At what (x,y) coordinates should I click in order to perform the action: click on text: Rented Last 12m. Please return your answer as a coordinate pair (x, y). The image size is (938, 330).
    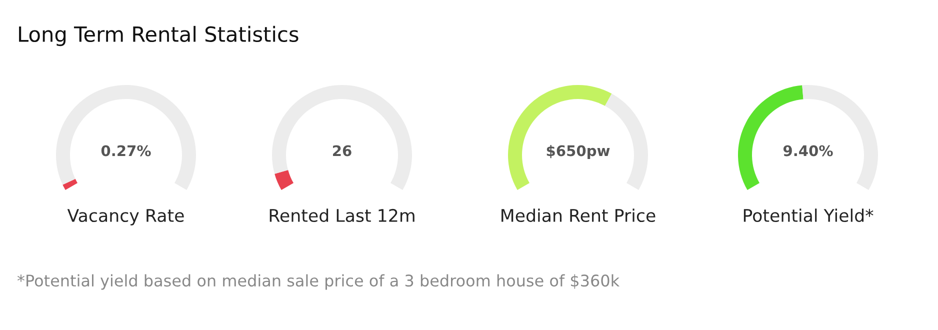
    Looking at the image, I should click on (342, 215).